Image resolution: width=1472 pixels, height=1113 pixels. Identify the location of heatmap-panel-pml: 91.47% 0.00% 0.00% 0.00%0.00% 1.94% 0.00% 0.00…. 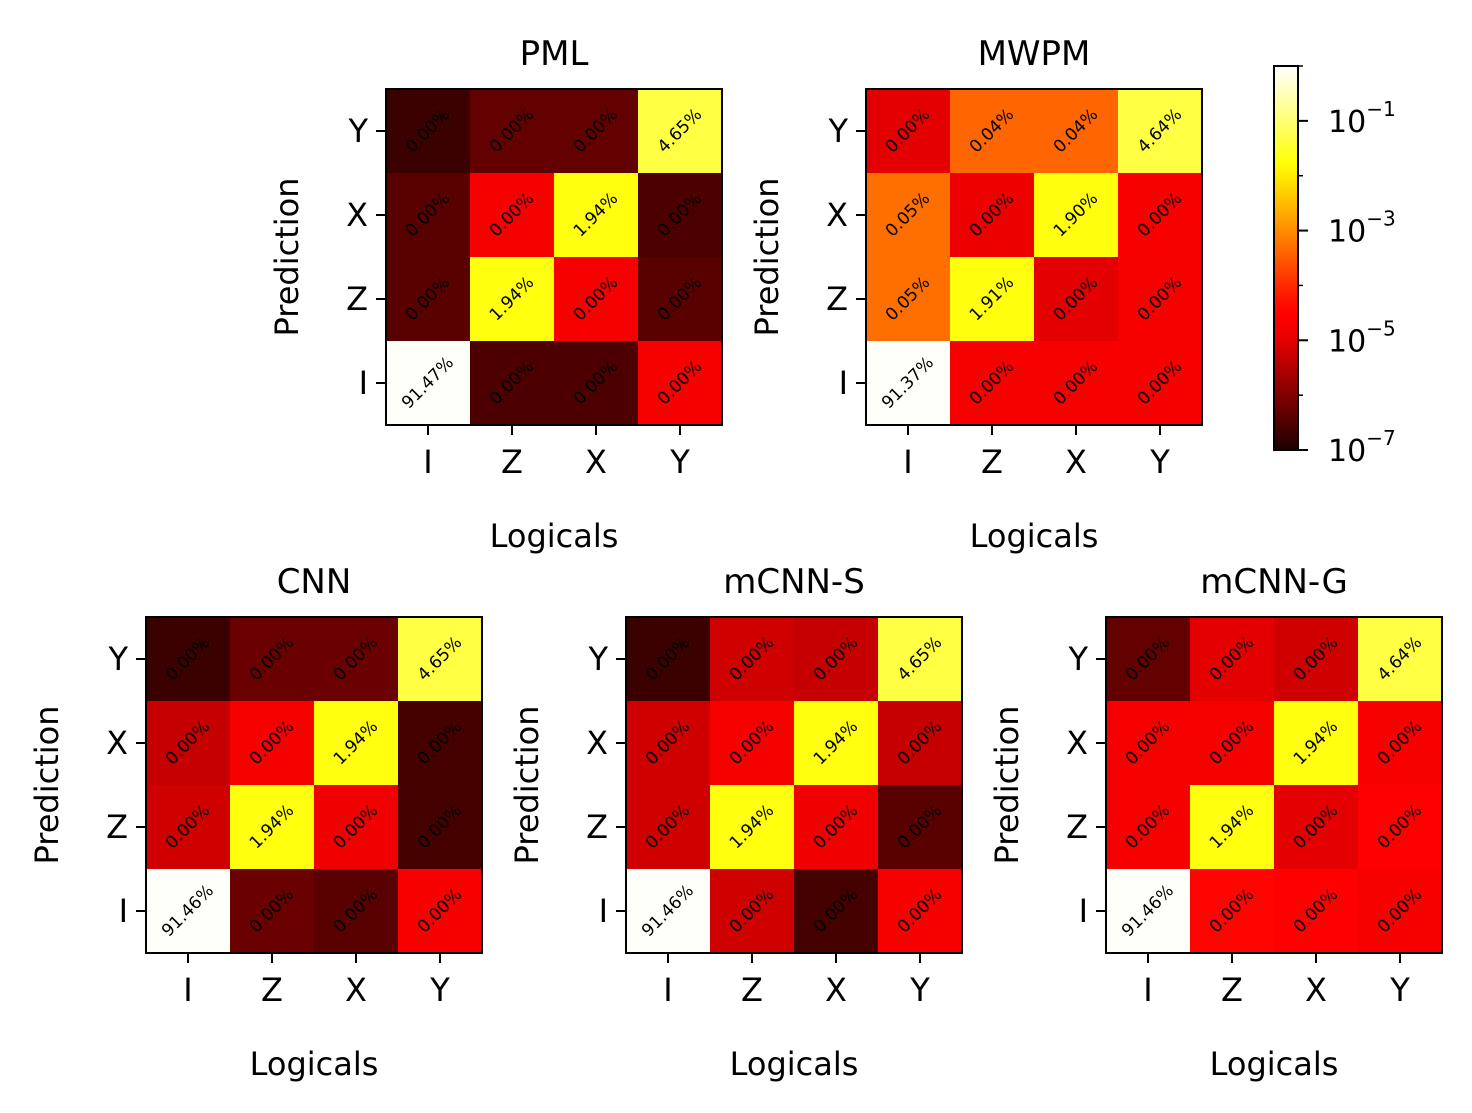
(495, 294).